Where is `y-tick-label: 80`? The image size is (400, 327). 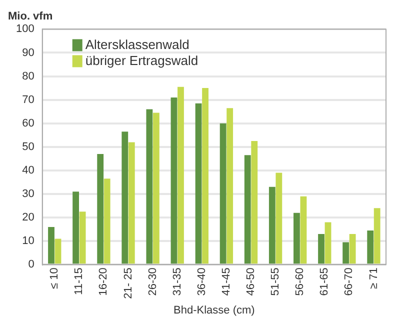
y-tick-label: 80 is located at coordinates (28, 76).